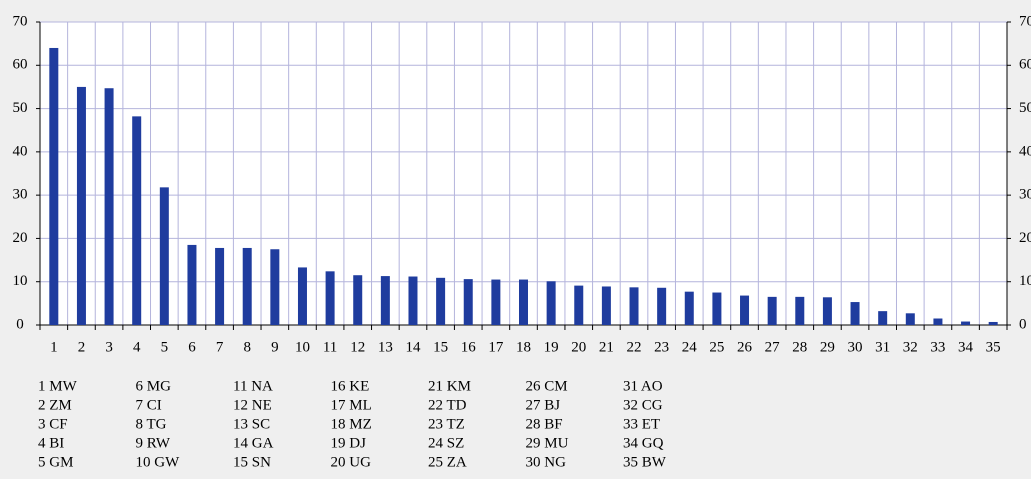 The height and width of the screenshot is (479, 1031). What do you see at coordinates (137, 347) in the screenshot?
I see `x-tick-label: 4` at bounding box center [137, 347].